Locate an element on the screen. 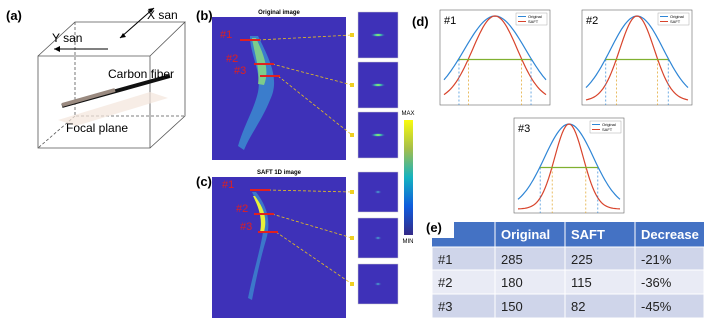 This screenshot has height=319, width=709. plot-label: #1 is located at coordinates (450, 21).